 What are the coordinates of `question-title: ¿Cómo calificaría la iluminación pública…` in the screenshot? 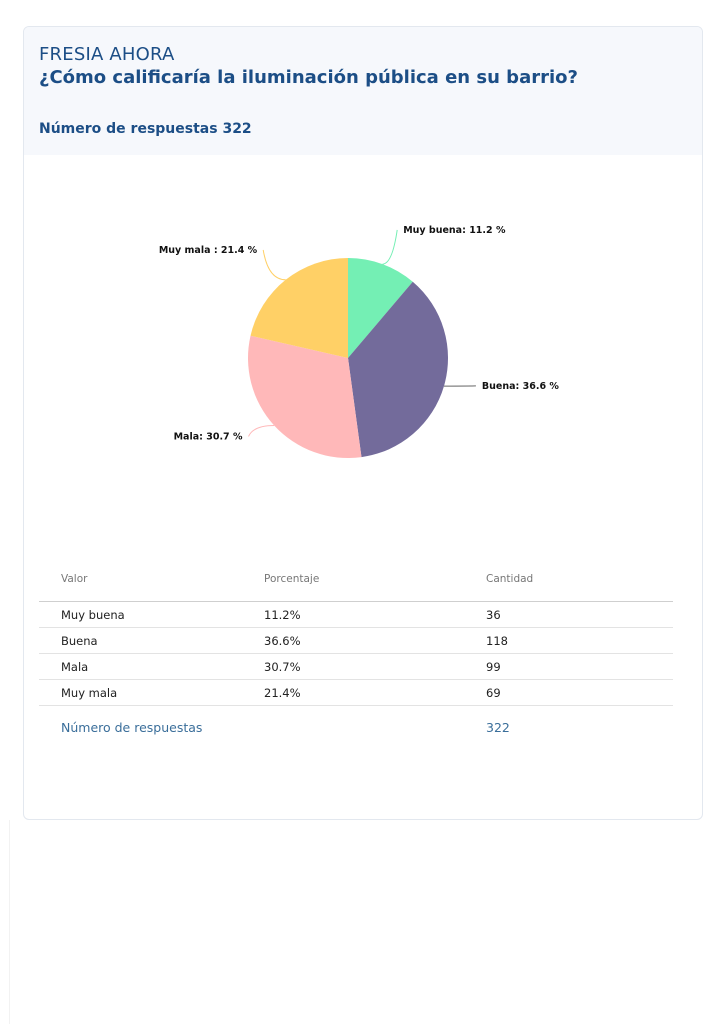 It's located at (308, 77).